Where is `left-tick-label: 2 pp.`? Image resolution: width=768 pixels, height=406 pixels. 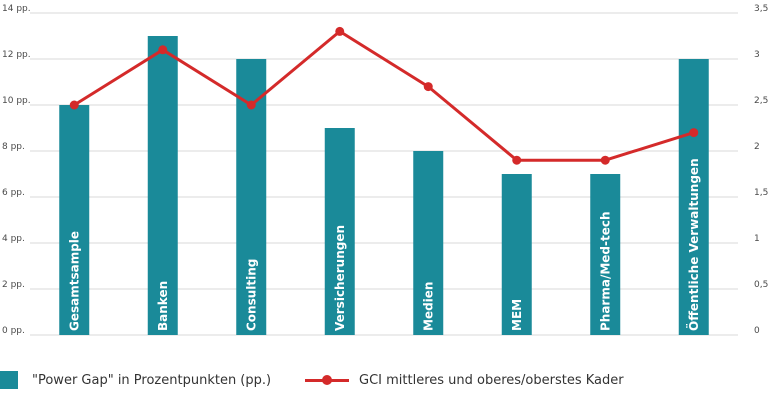
left-tick-label: 2 pp. is located at coordinates (13, 285).